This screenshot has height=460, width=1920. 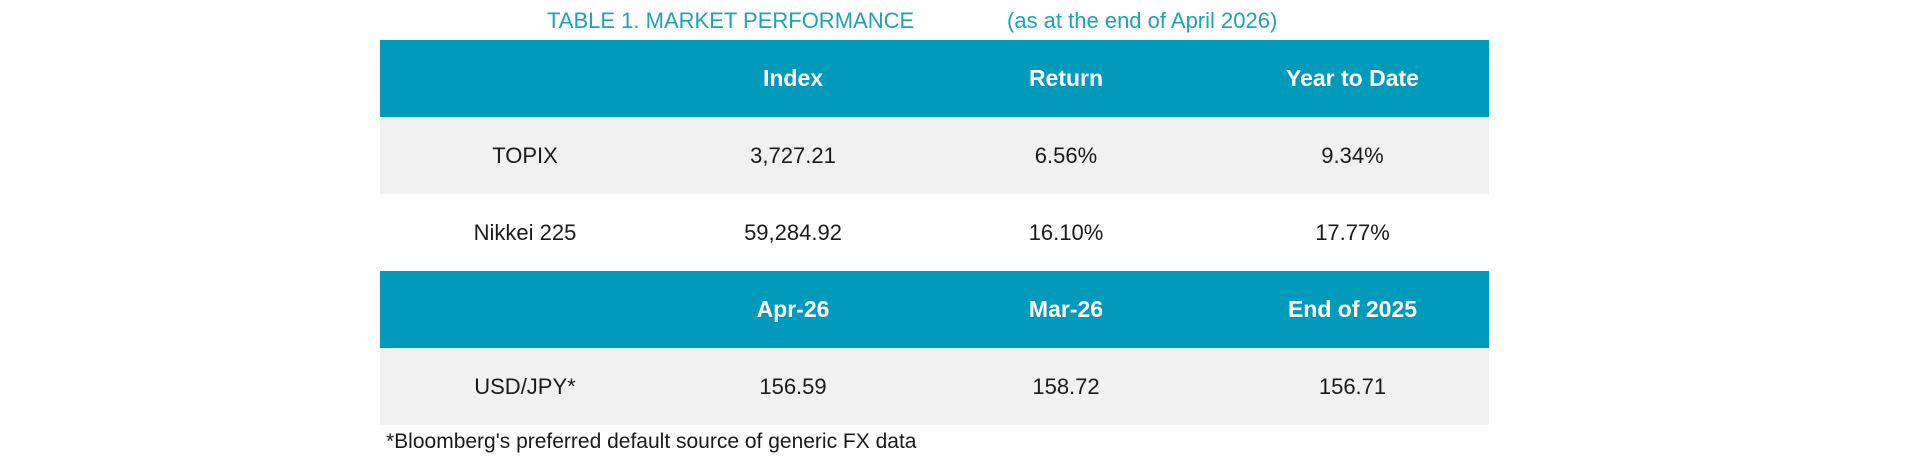 I want to click on row-label: TOPIX, so click(x=525, y=155).